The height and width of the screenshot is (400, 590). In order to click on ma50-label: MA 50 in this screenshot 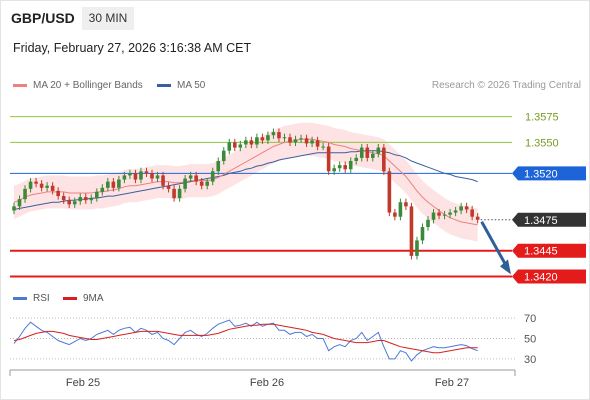, I will do `click(191, 85)`.